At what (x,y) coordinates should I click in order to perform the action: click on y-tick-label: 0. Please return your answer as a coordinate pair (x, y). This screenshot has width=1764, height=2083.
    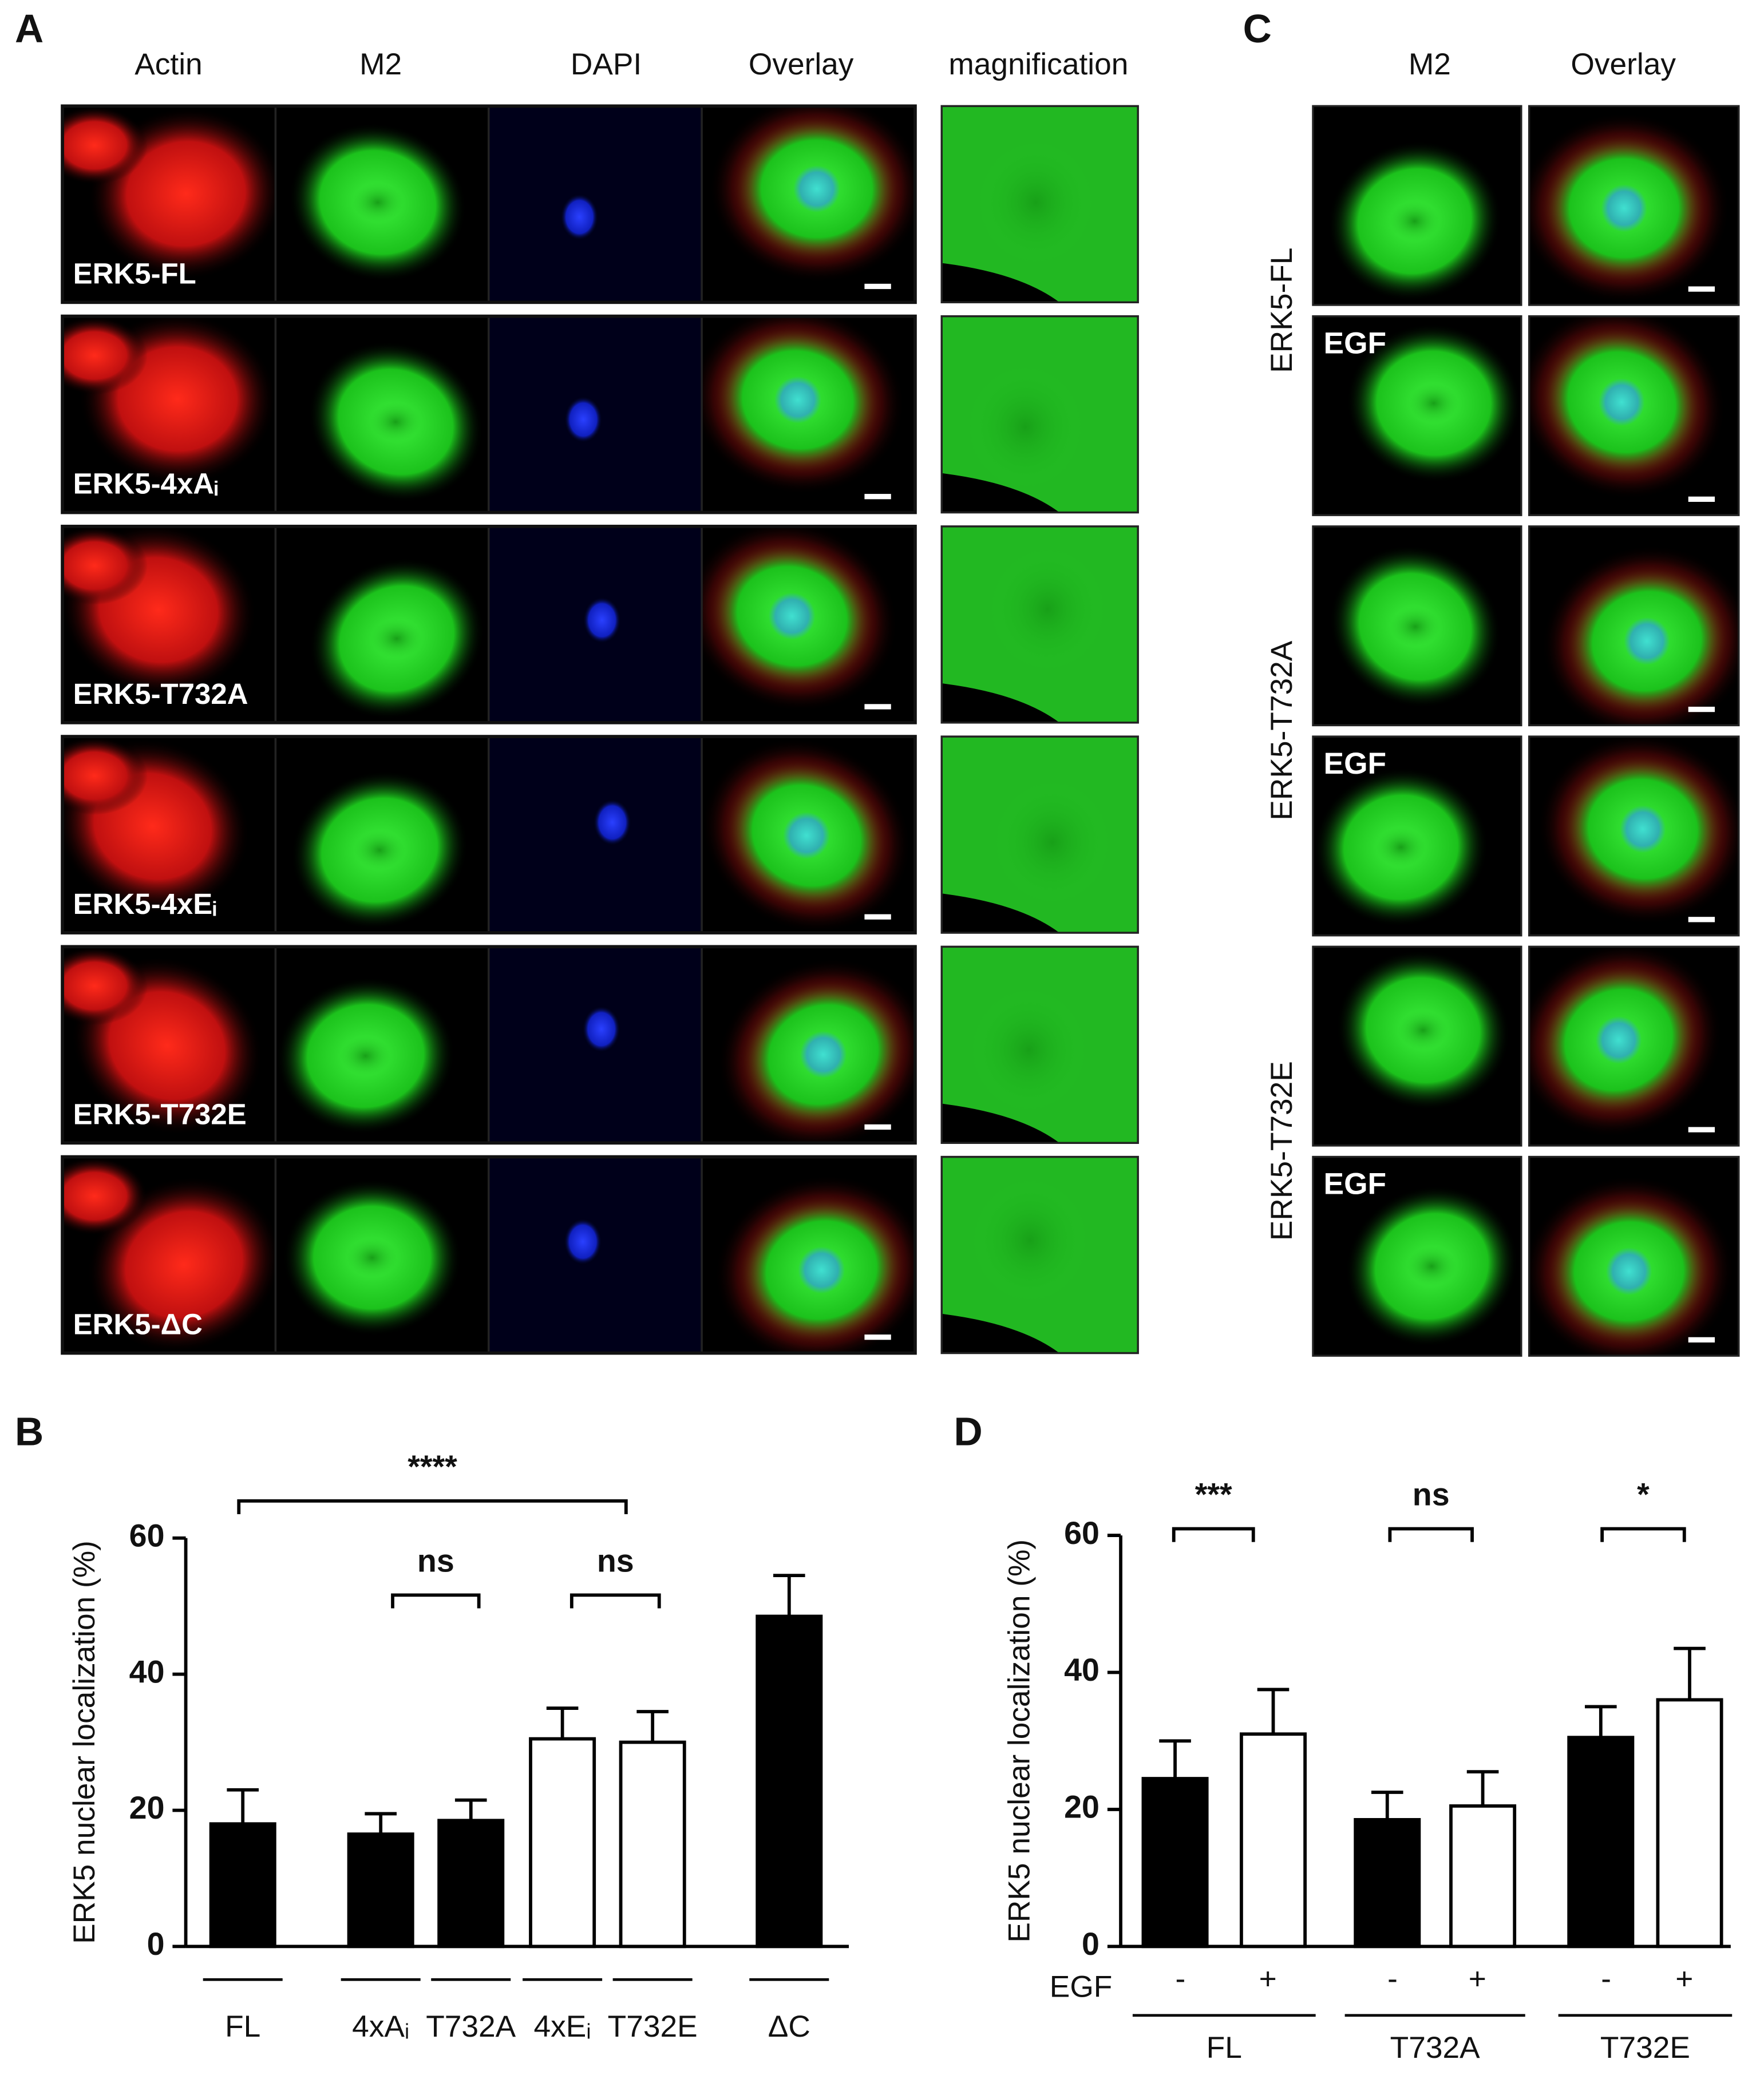
    Looking at the image, I should click on (1090, 1944).